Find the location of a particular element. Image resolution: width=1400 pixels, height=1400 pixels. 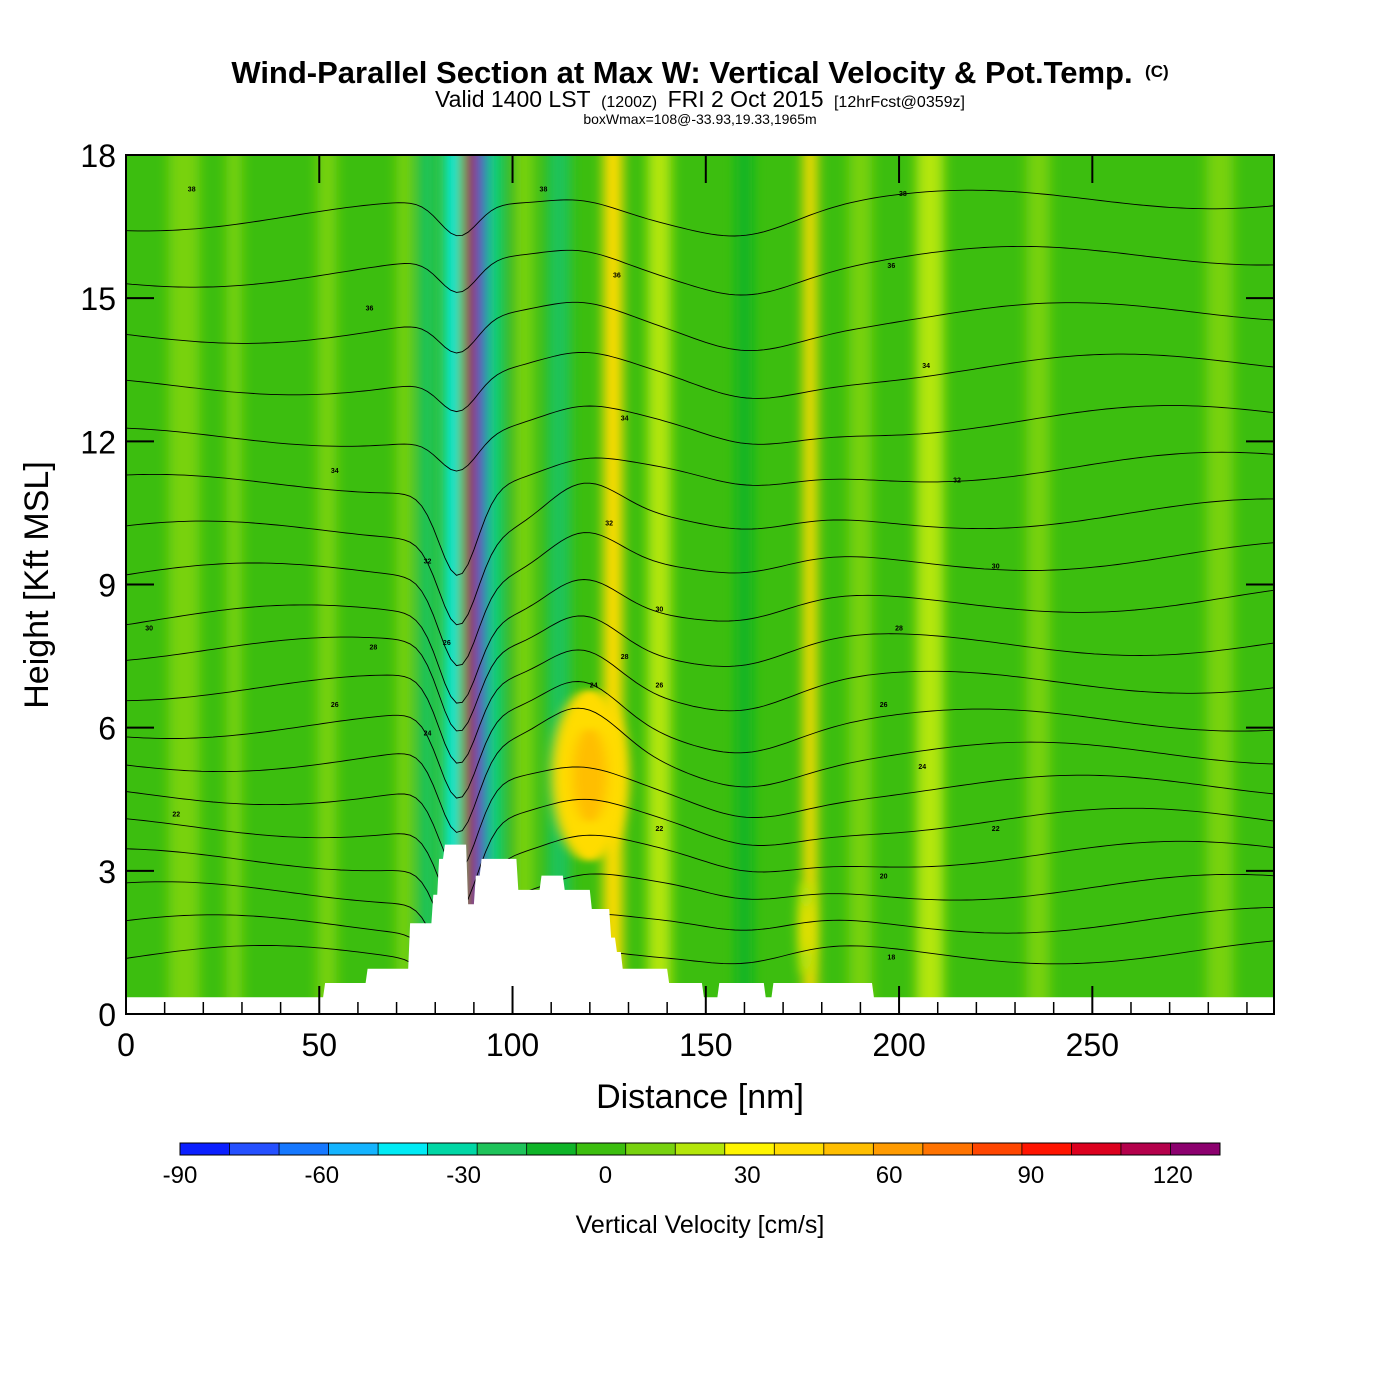

isoline-label-19: 24 is located at coordinates (594, 686).